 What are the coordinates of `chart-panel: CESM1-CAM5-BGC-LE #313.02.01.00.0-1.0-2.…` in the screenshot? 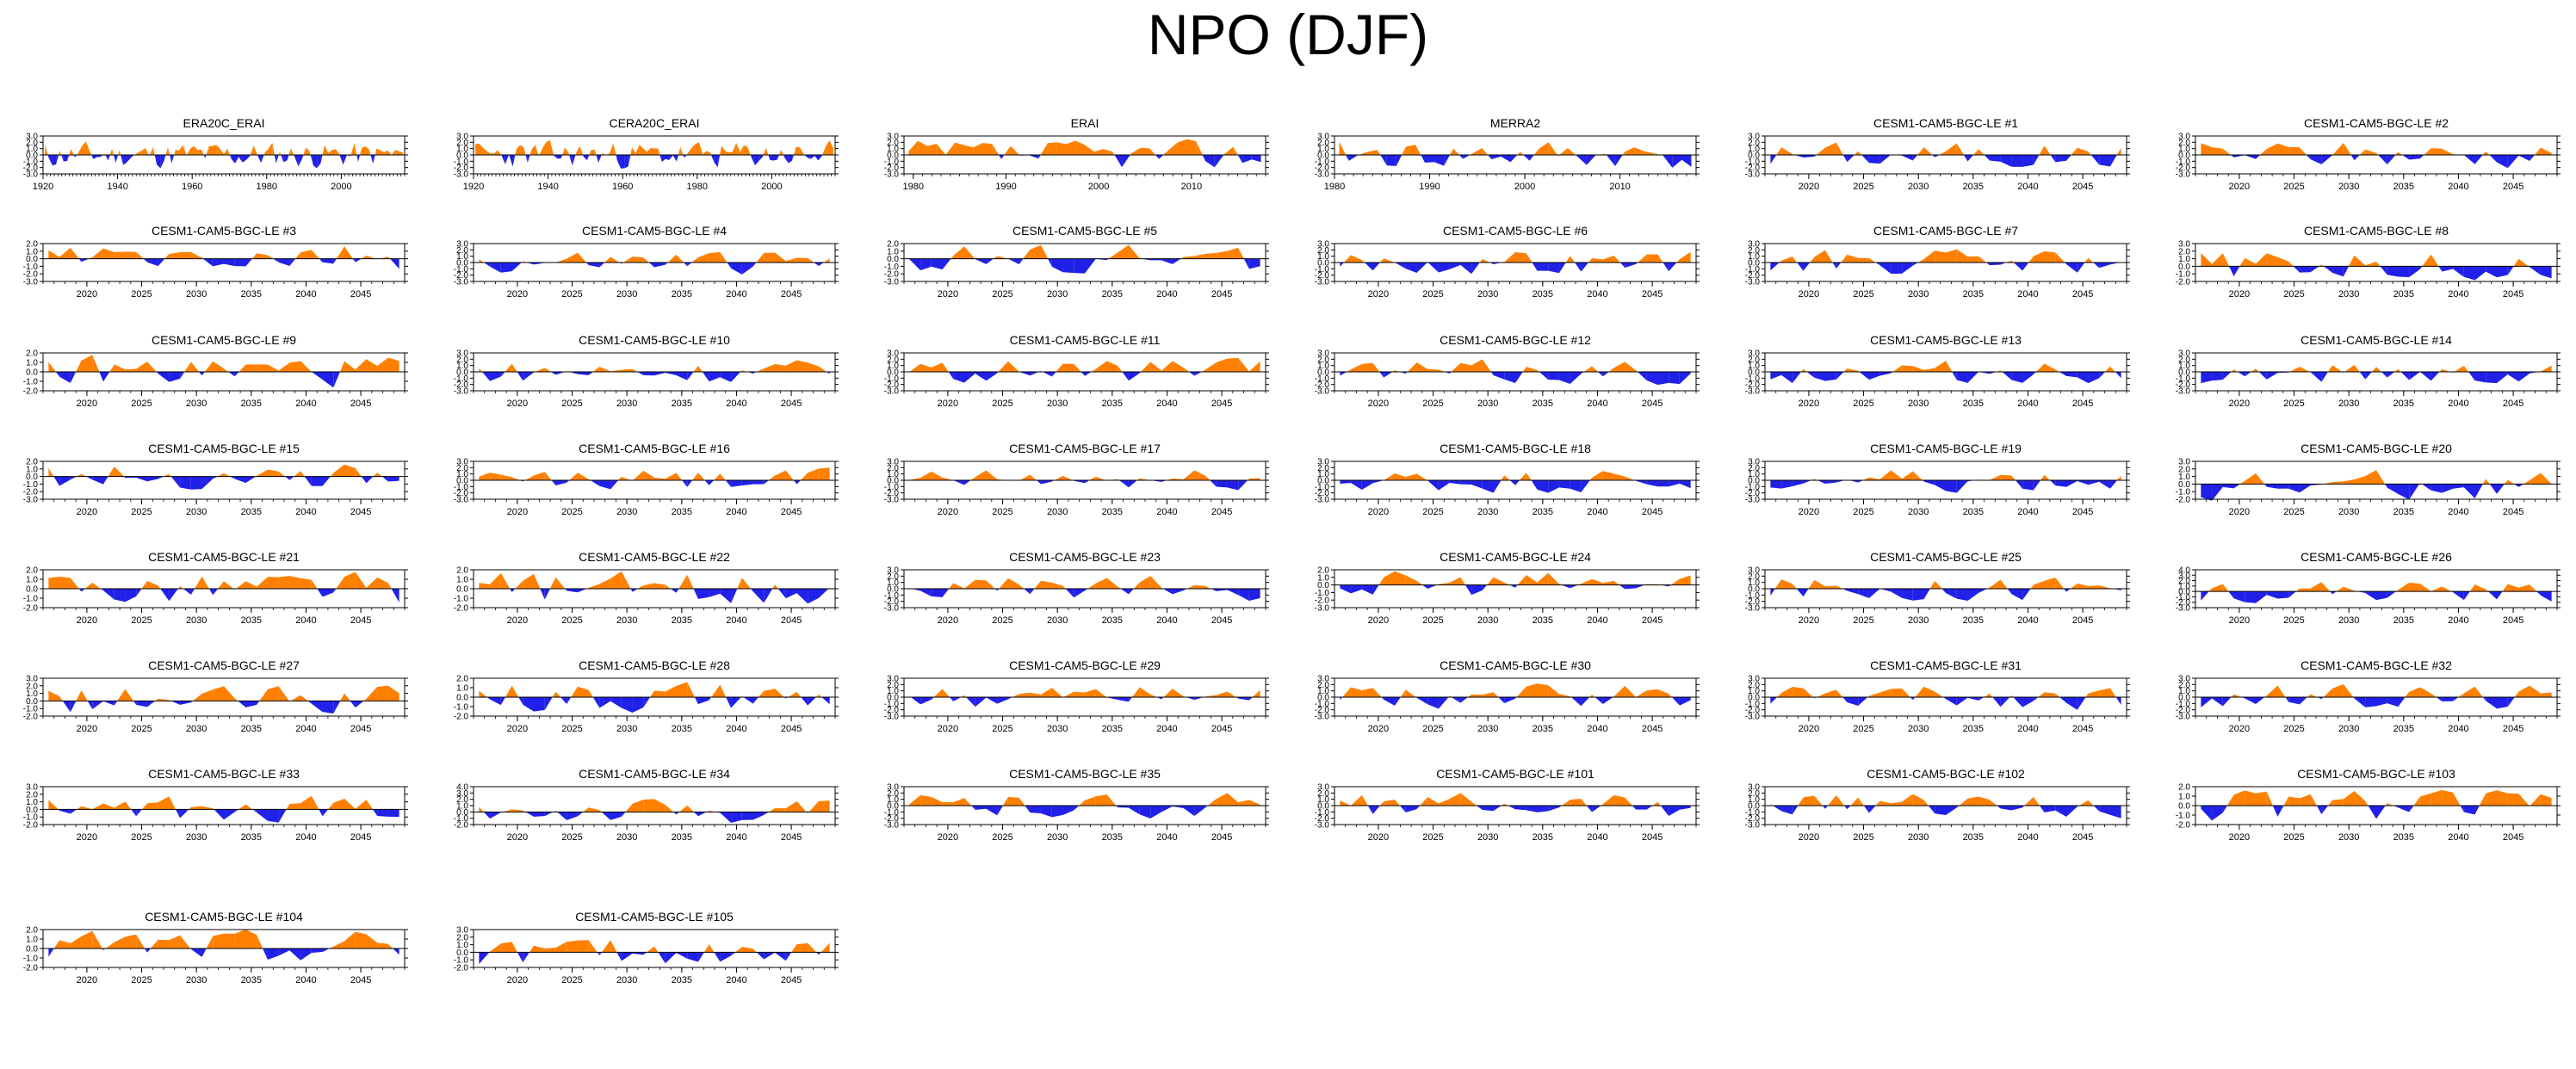 It's located at (1938, 696).